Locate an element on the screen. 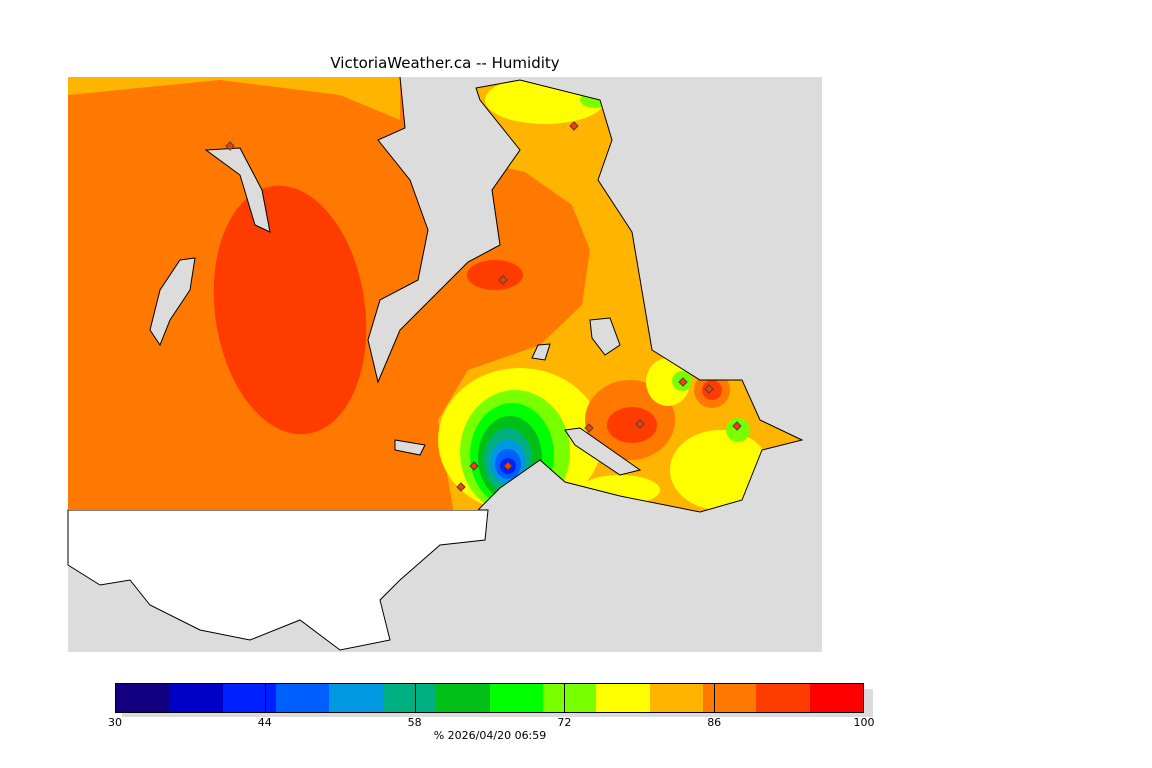  colorbar is located at coordinates (489, 698).